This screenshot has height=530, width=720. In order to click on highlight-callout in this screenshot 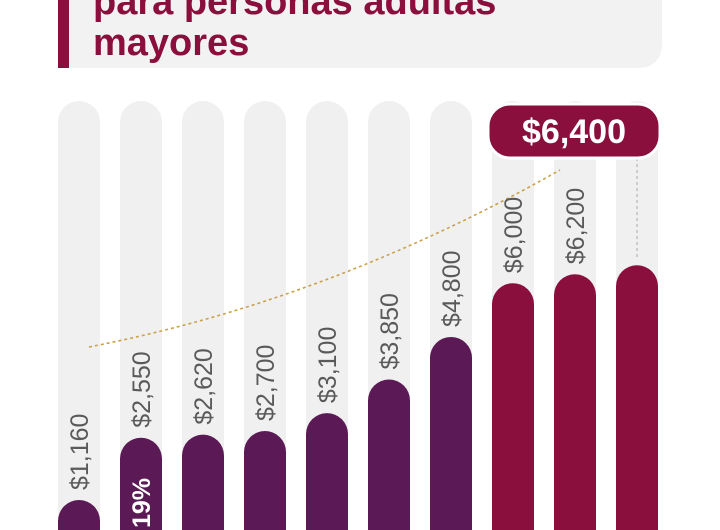, I will do `click(574, 131)`.